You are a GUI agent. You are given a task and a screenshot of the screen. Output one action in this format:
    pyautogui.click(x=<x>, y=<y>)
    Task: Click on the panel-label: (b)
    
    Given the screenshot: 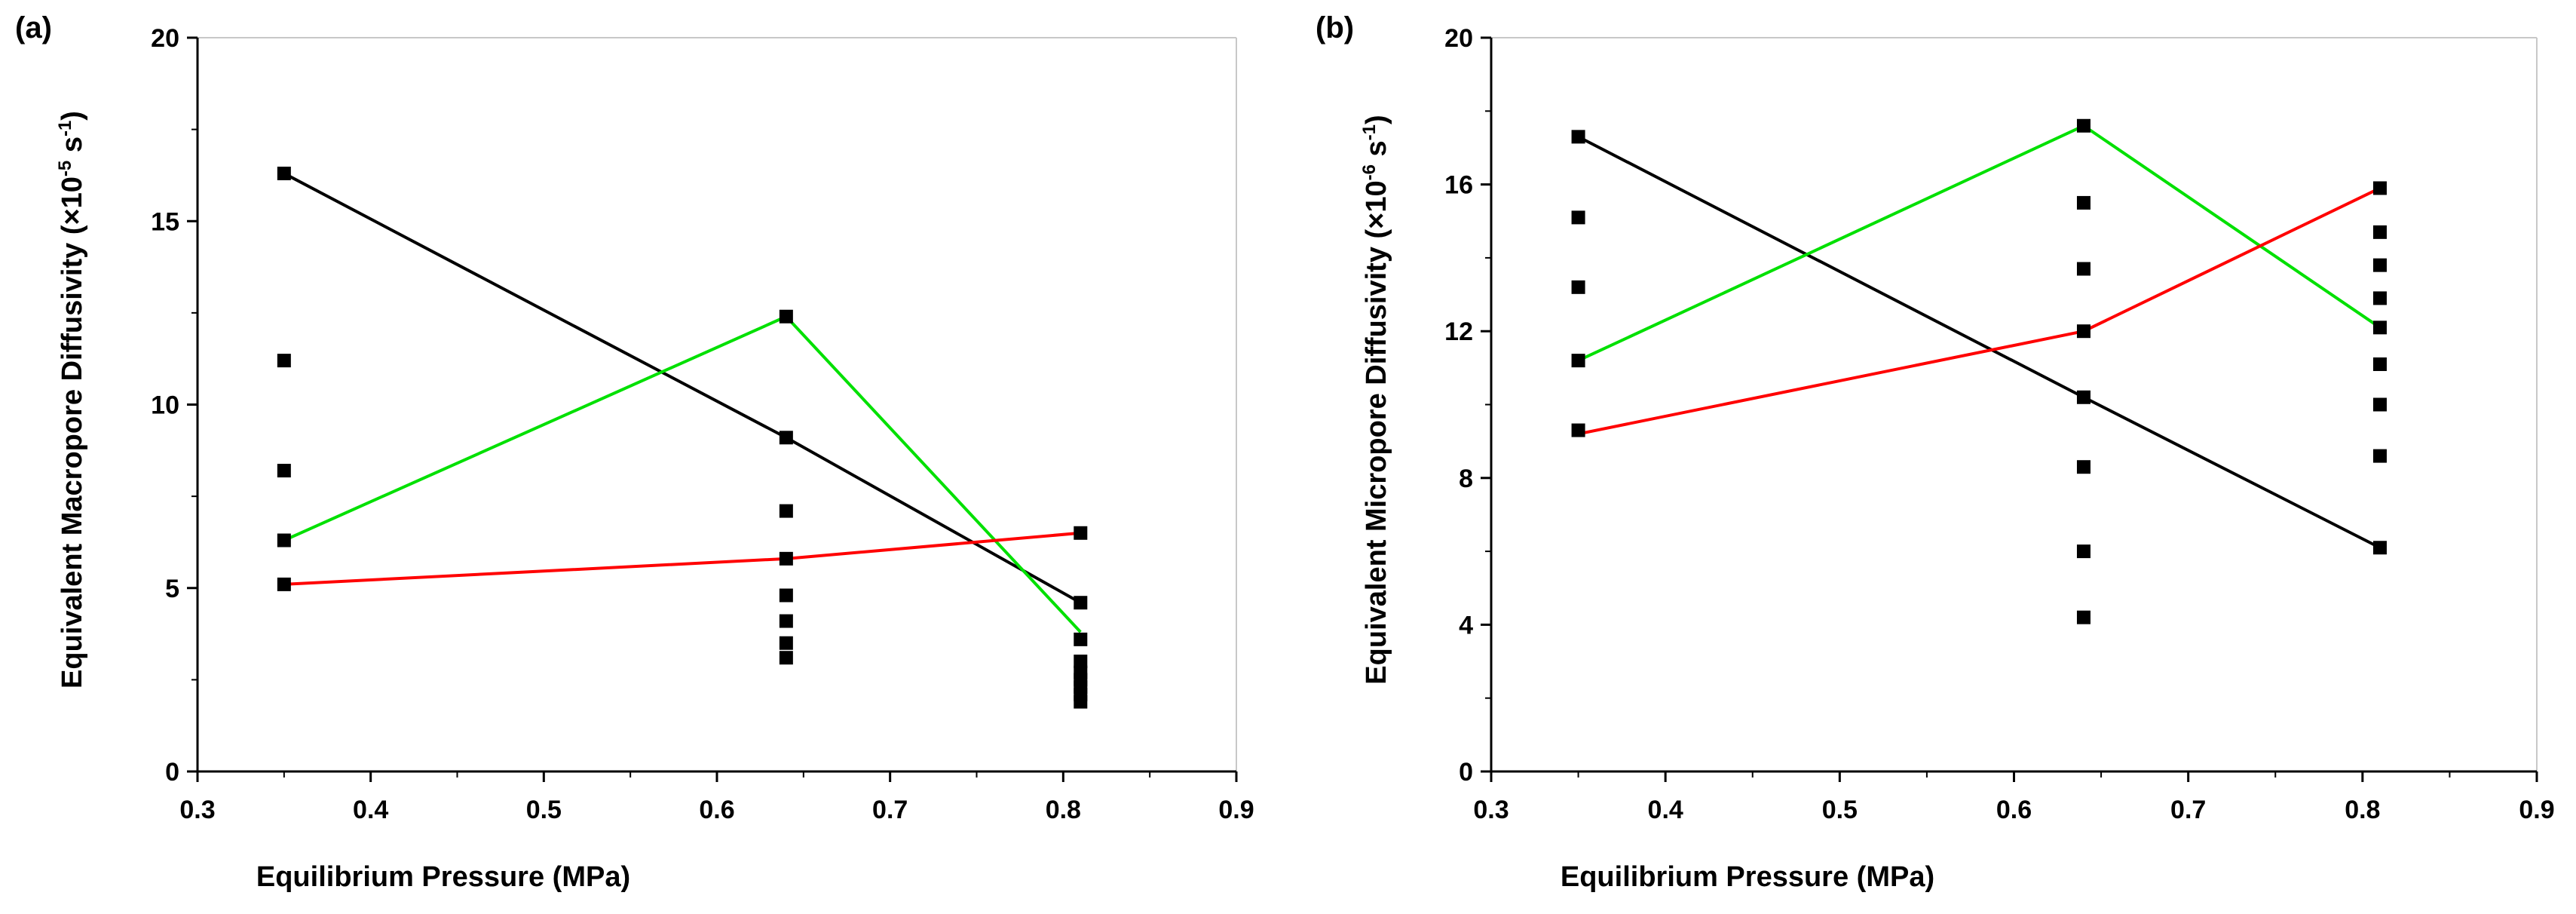 What is the action you would take?
    pyautogui.click(x=1335, y=27)
    